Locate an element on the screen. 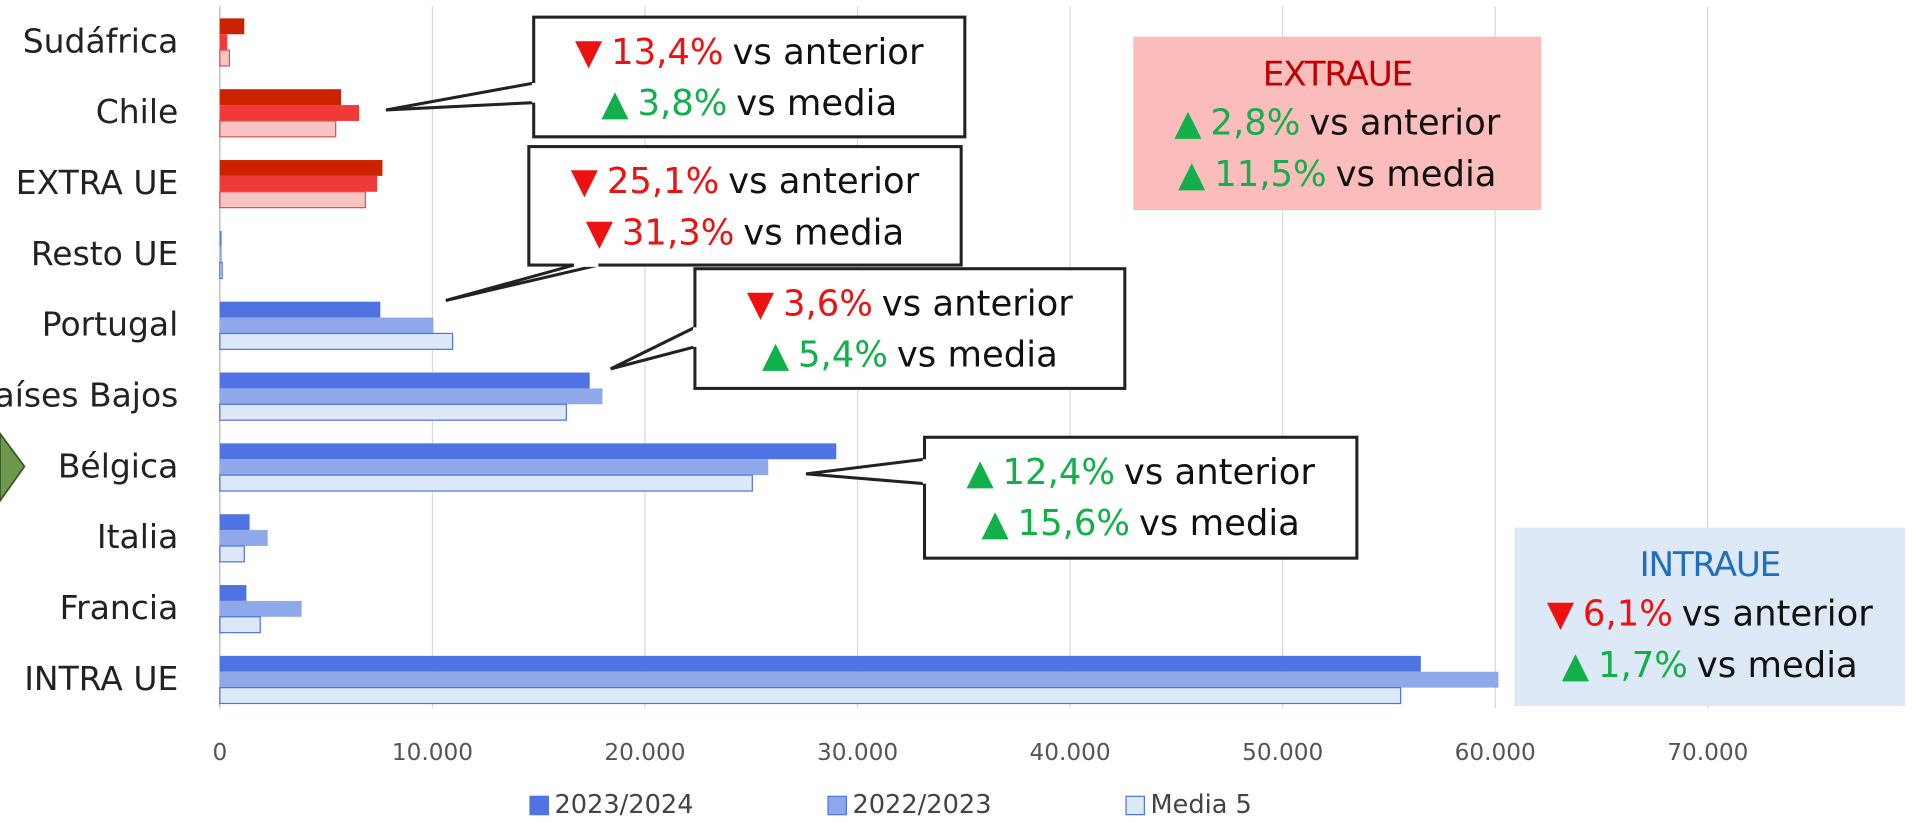  annotation-value: 3,8% is located at coordinates (682, 103).